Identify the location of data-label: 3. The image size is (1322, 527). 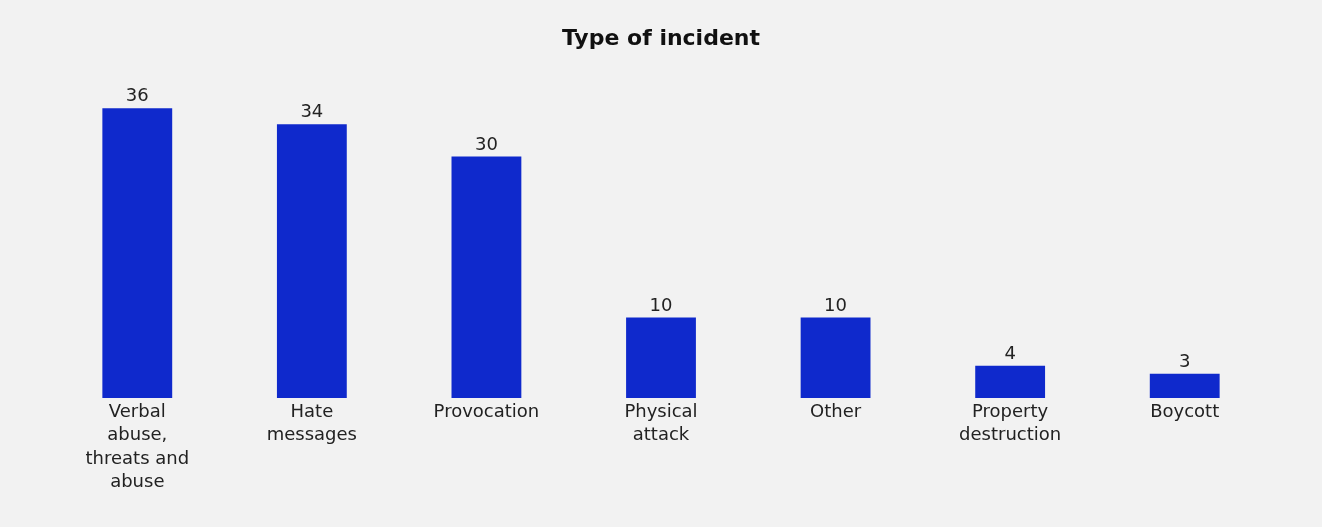
(1184, 360).